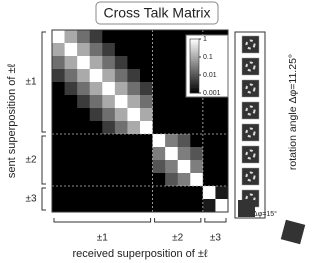 The image size is (320, 263). Describe the element at coordinates (30, 199) in the screenshot. I see `y-group-label: ±3` at that location.